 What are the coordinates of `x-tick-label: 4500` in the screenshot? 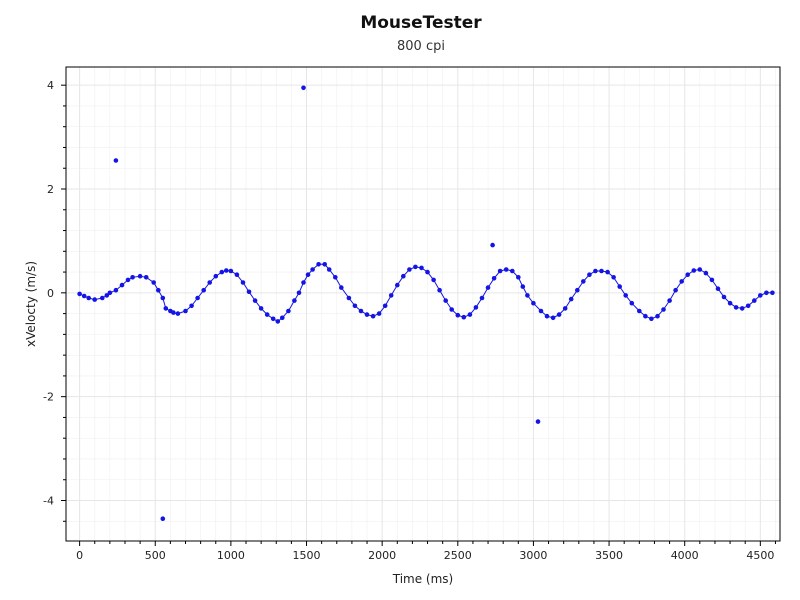 It's located at (760, 555).